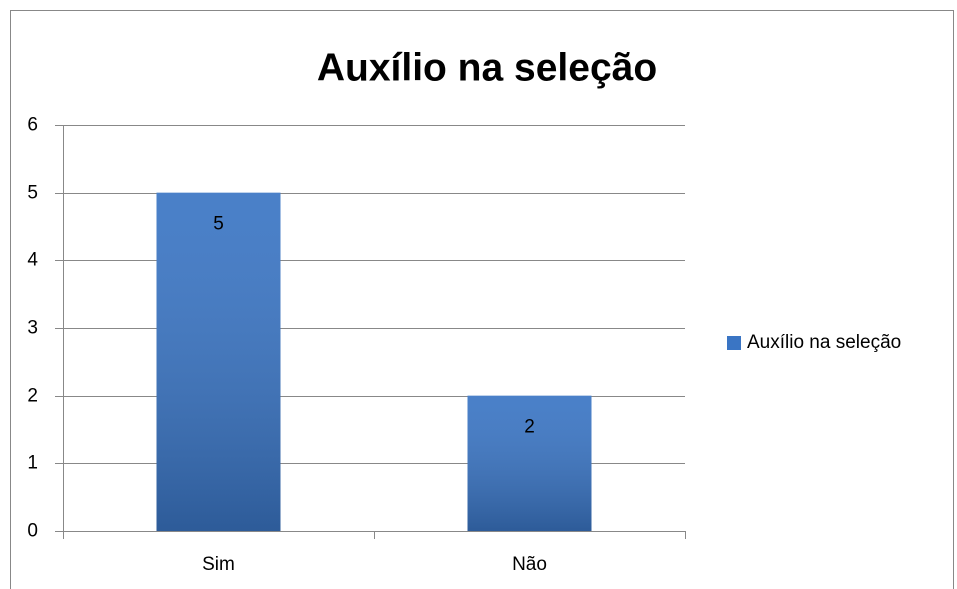 This screenshot has height=589, width=957. I want to click on y-tick-label: 6, so click(32, 125).